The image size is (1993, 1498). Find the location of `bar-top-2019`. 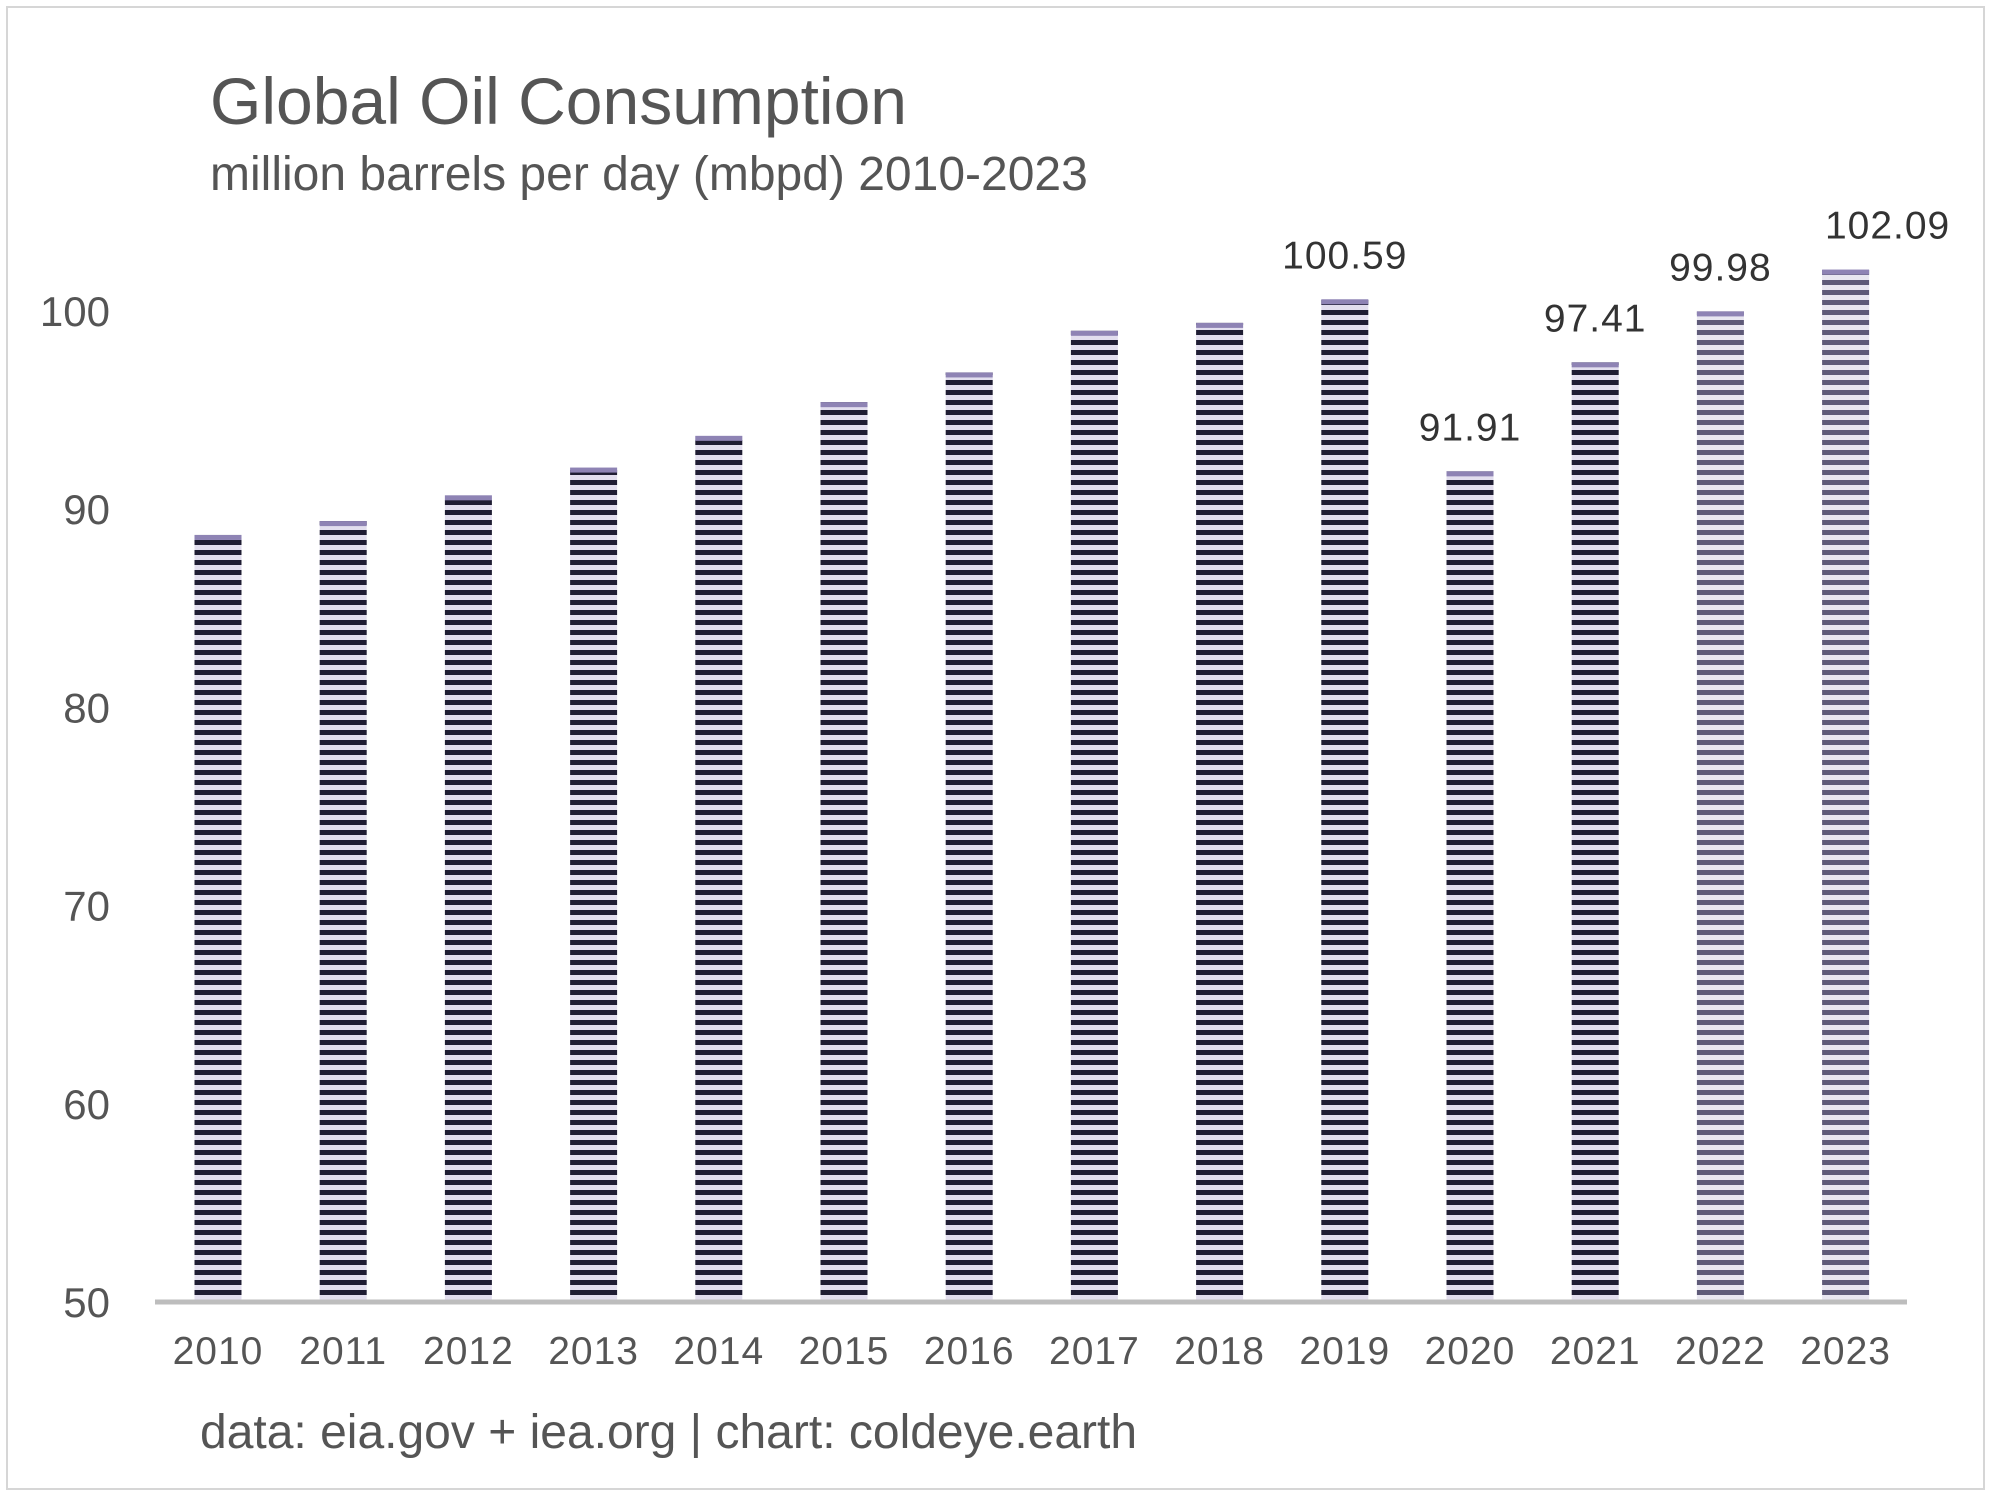

bar-top-2019 is located at coordinates (1345, 302).